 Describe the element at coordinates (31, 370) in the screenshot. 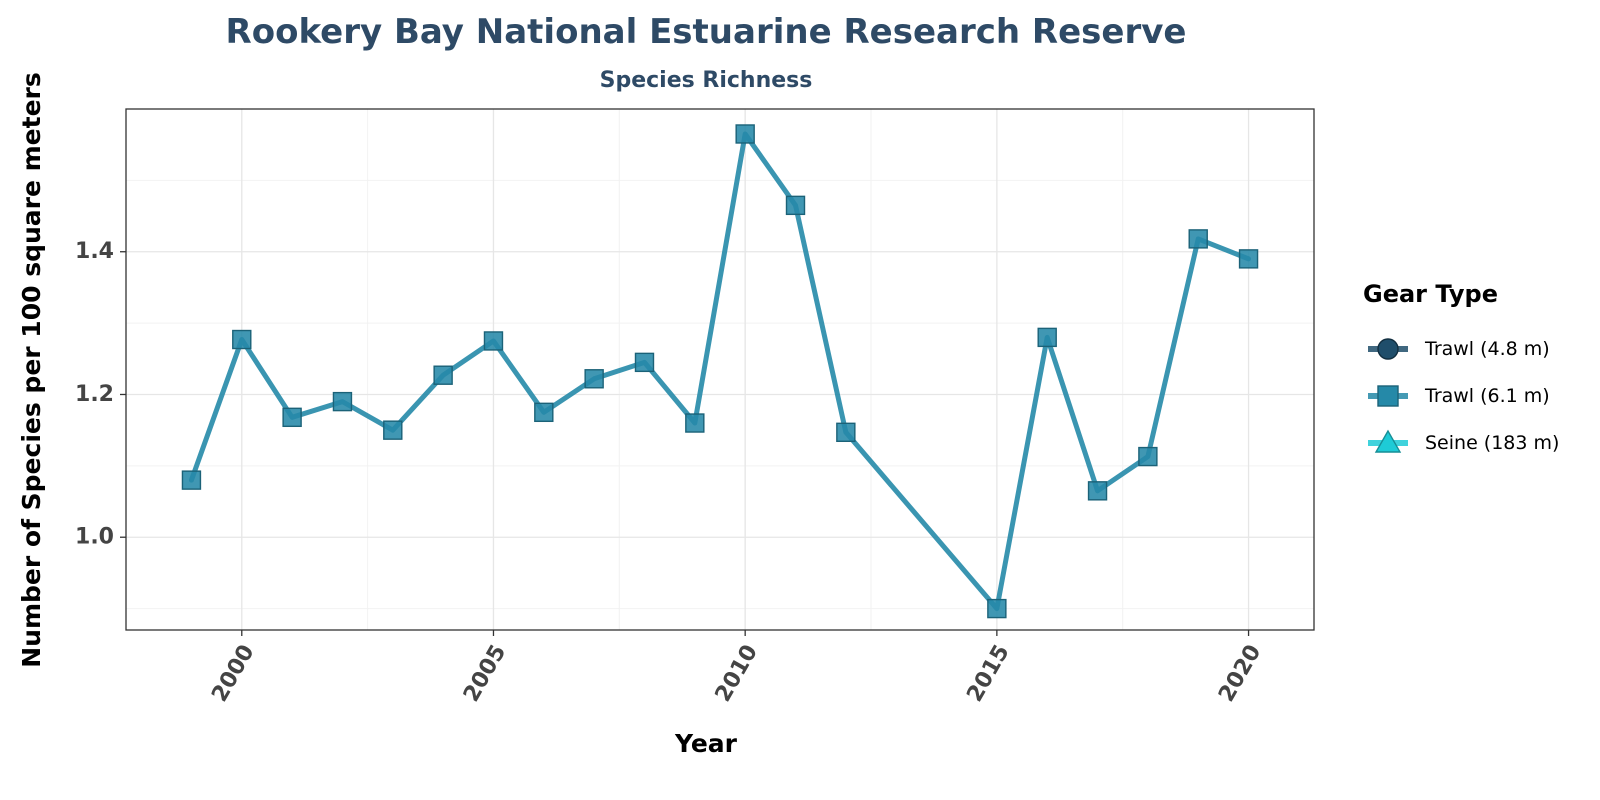

I see `y-axis-title: Number of Species per 100 square meters` at that location.